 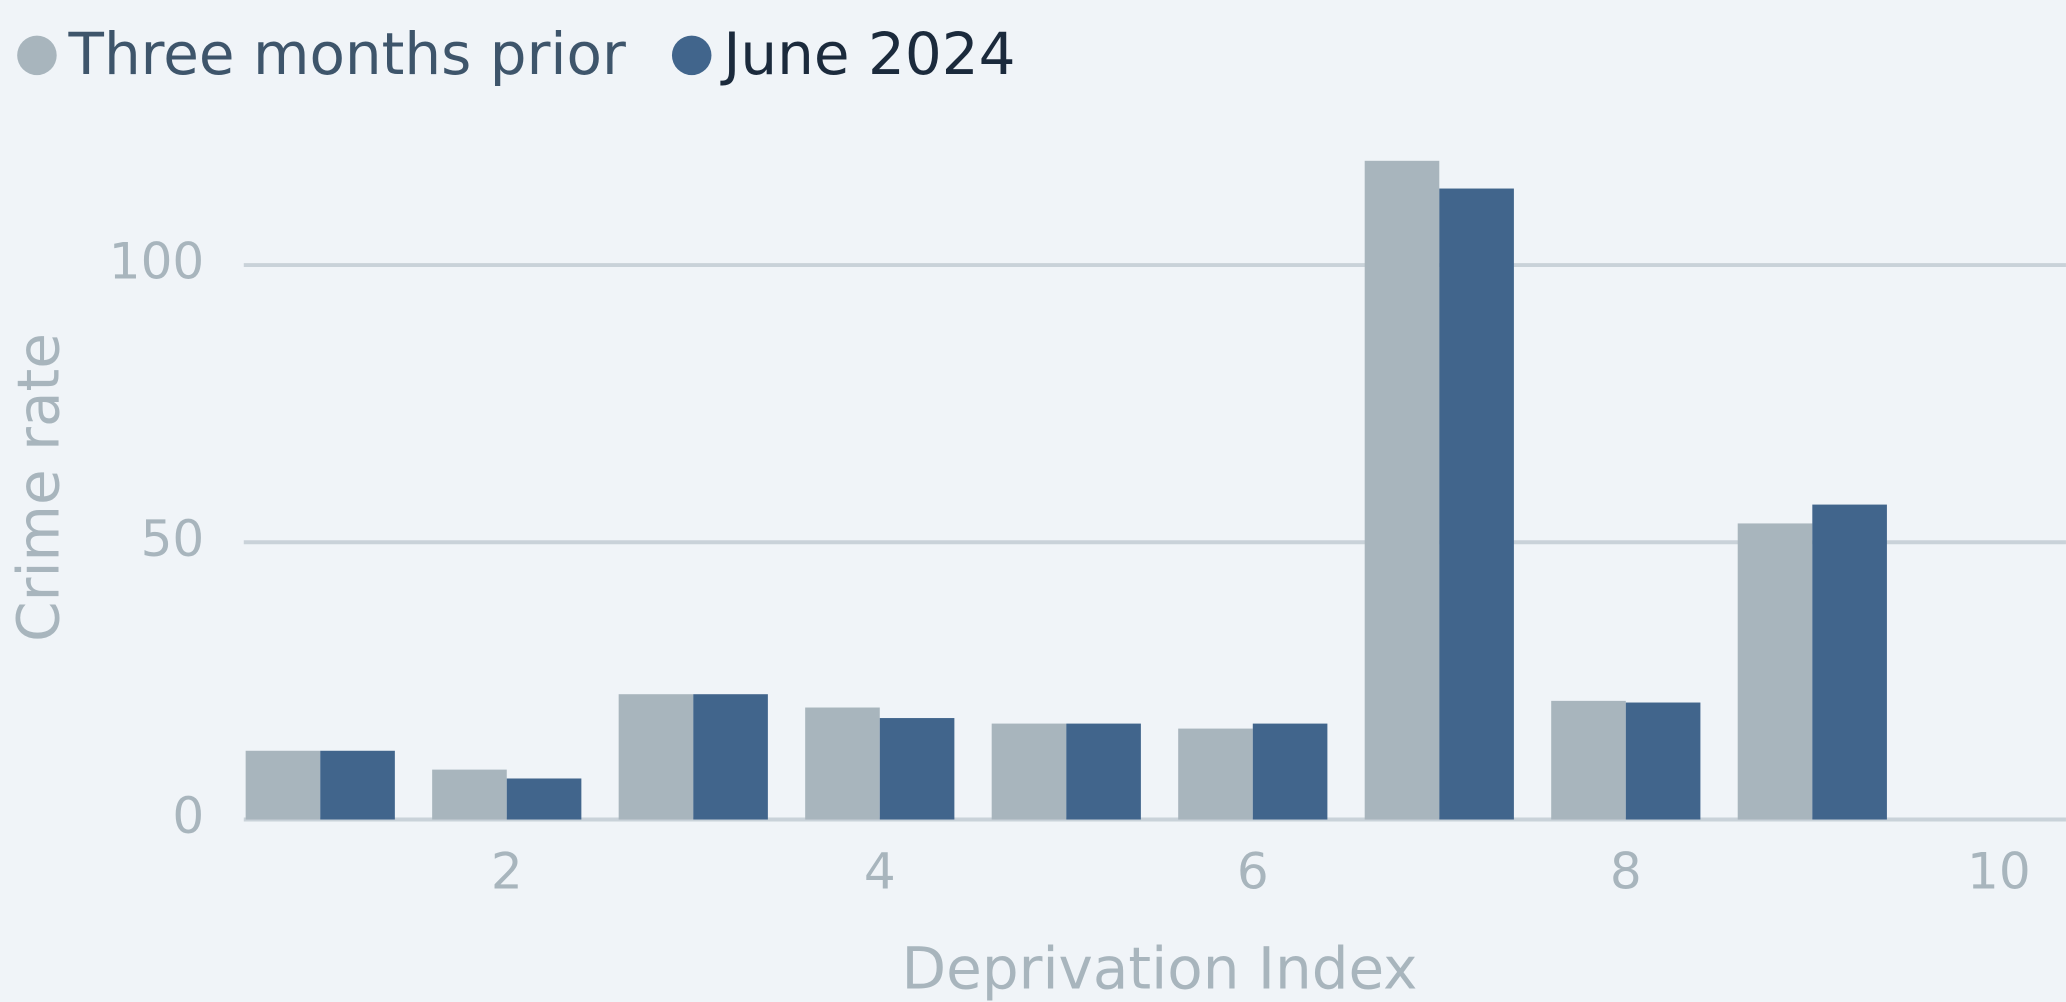 I want to click on legend-label: Three months prior, so click(x=347, y=54).